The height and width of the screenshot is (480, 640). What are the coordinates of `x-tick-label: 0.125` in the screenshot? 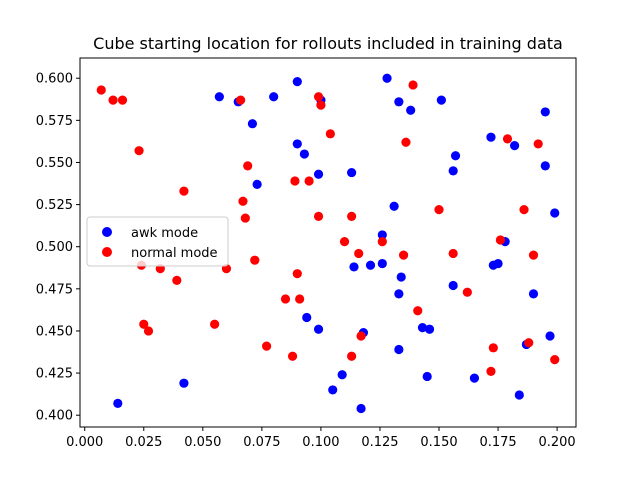 It's located at (379, 442).